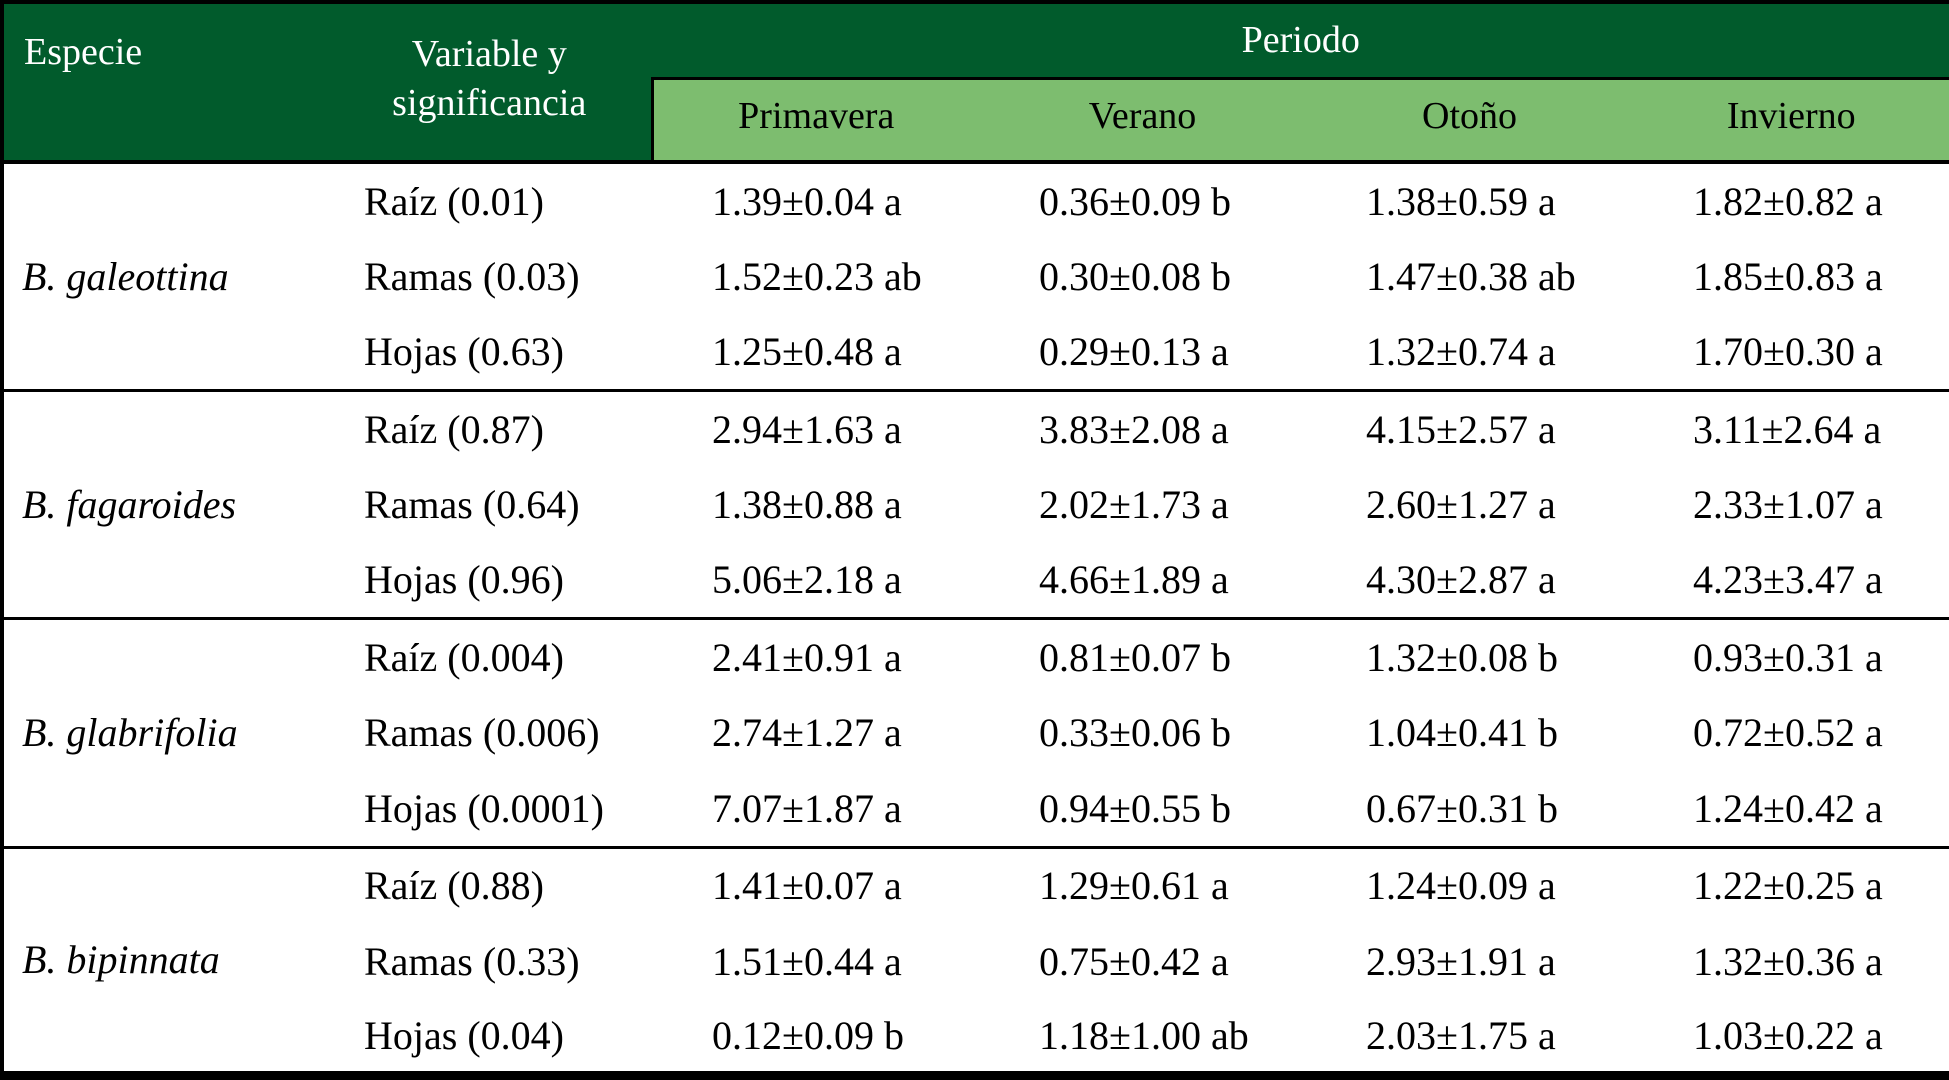  Describe the element at coordinates (464, 658) in the screenshot. I see `variable-label: Raíz (0.004)` at that location.